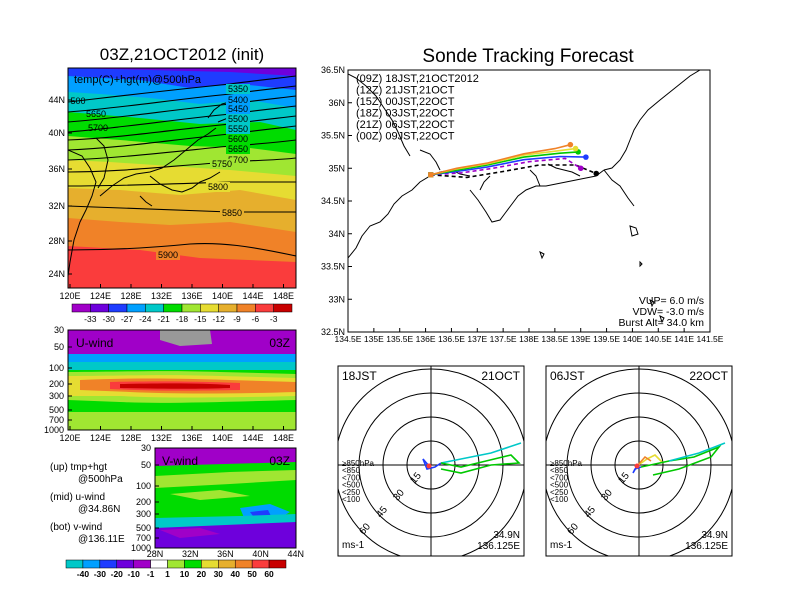  Describe the element at coordinates (714, 535) in the screenshot. I see `polar-lat: 34.9N` at that location.